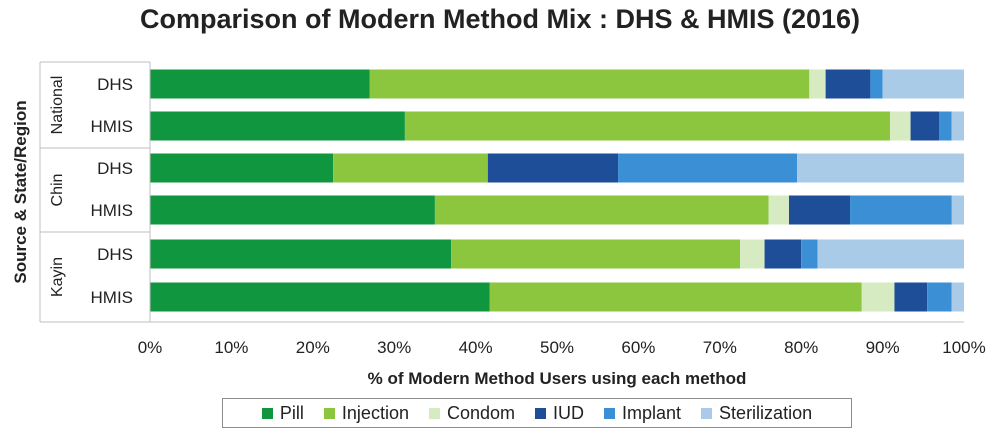  Describe the element at coordinates (57, 190) in the screenshot. I see `group-label: Chin` at that location.